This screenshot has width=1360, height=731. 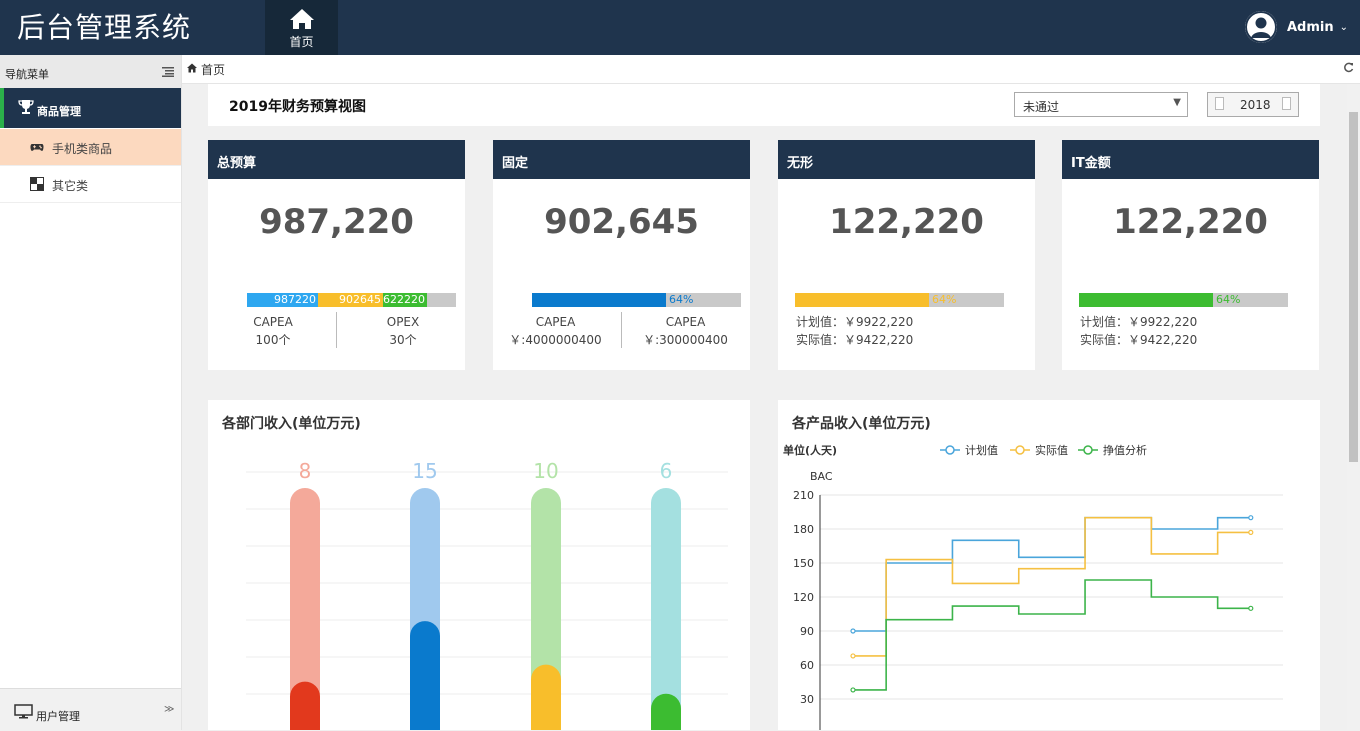 What do you see at coordinates (685, 331) in the screenshot?
I see `stat-right: CAPEA ￥:300000400` at bounding box center [685, 331].